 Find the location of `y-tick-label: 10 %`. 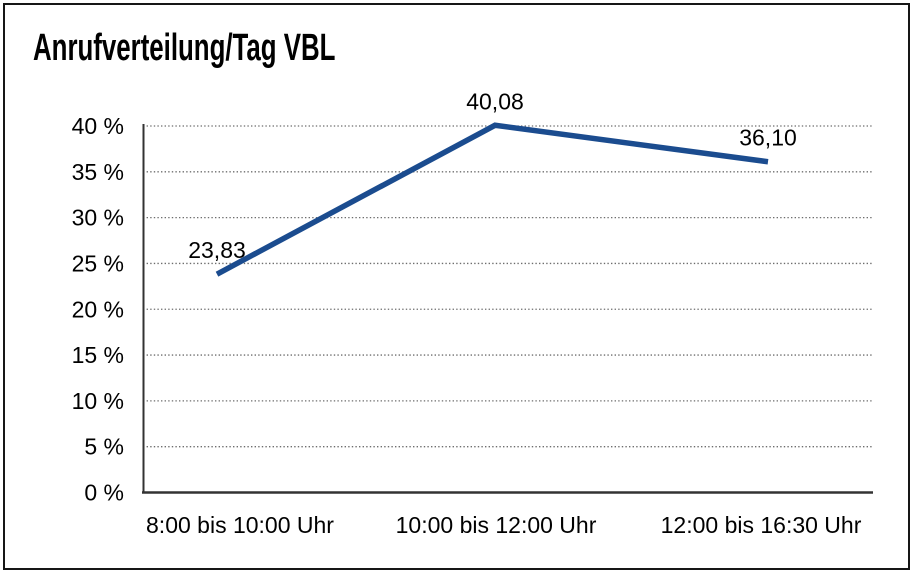

y-tick-label: 10 % is located at coordinates (98, 401).